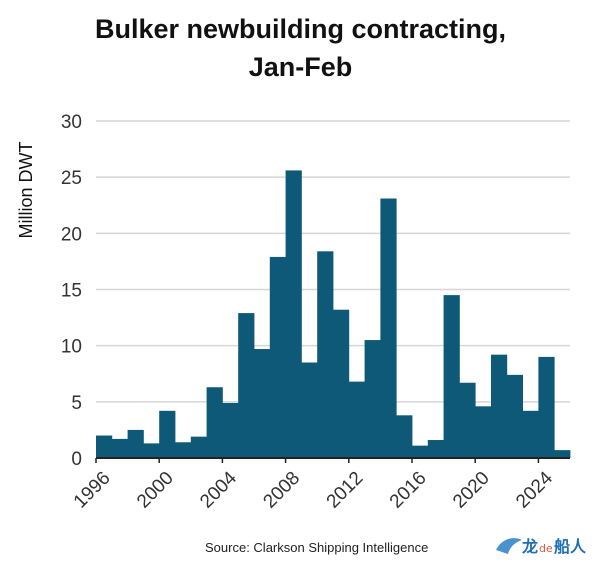  Describe the element at coordinates (534, 489) in the screenshot. I see `x-tick-label: 2024` at that location.